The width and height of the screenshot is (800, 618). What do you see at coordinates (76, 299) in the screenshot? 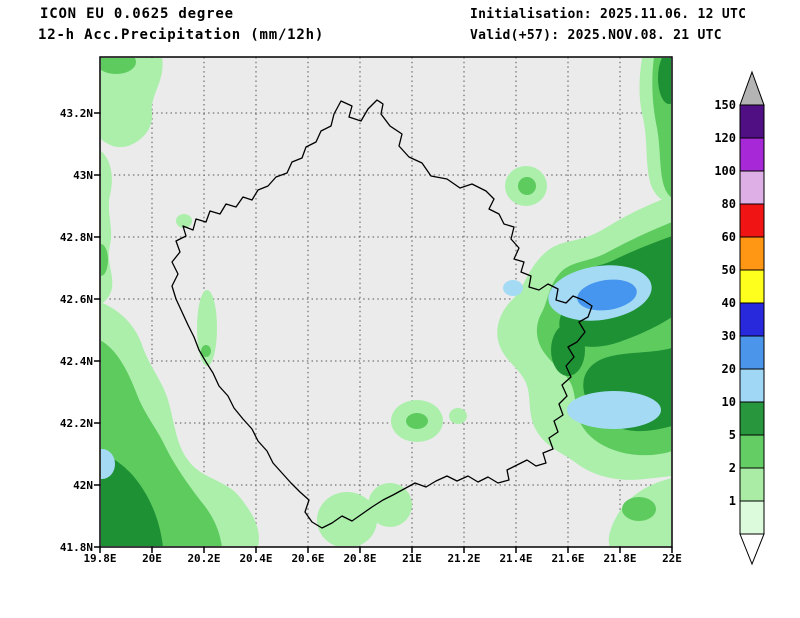
I see `y-tick-label: 42.6N` at bounding box center [76, 299].